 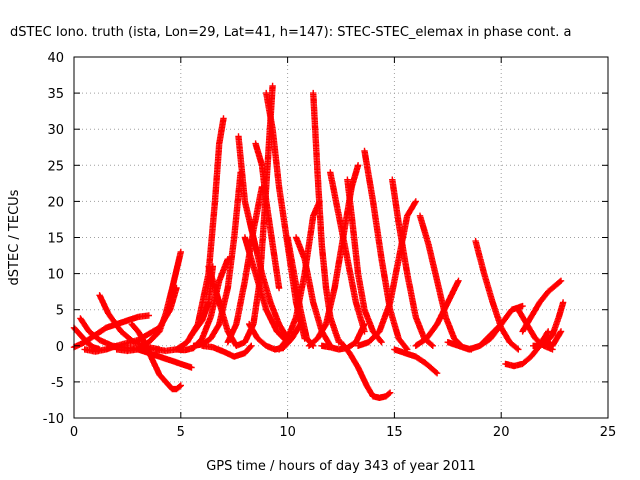 I want to click on y-tick-label: 5, so click(x=60, y=311).